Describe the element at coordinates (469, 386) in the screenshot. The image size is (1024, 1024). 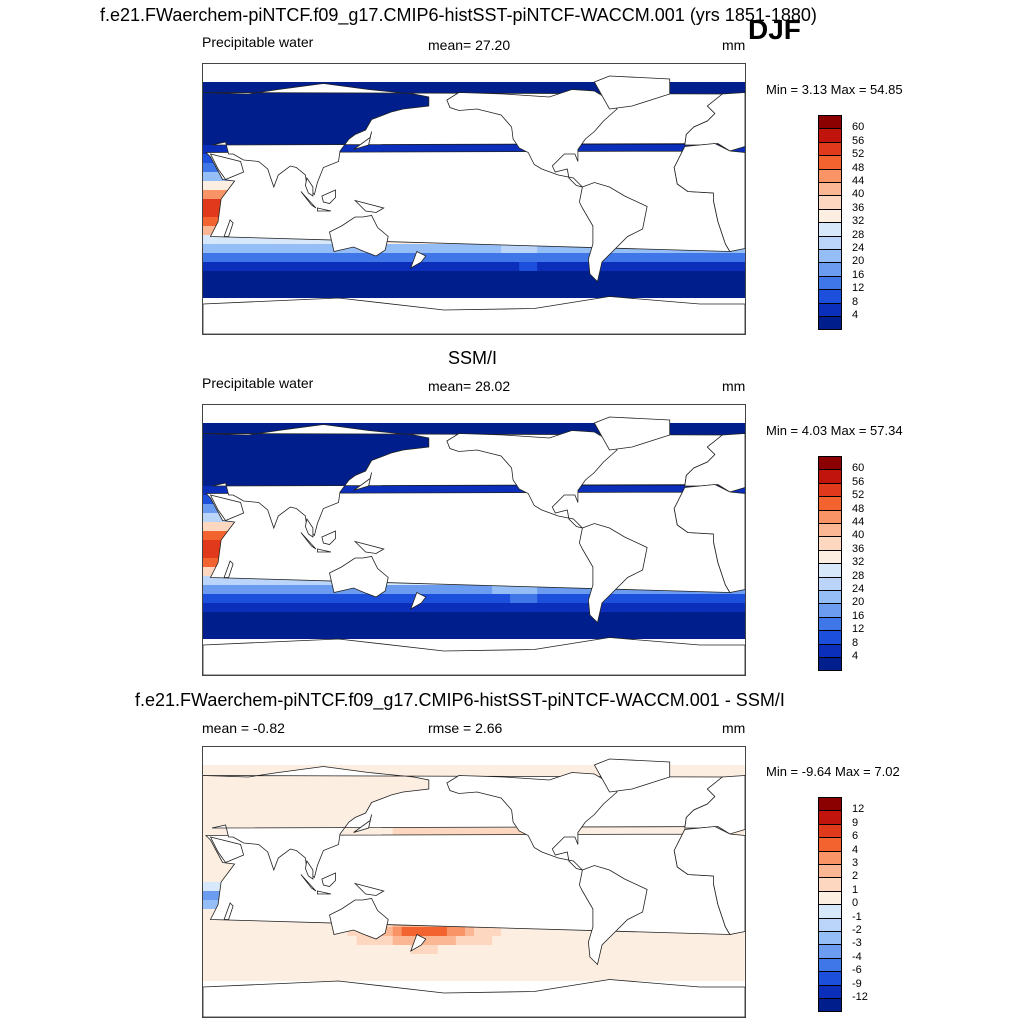
I see `panel-mean-label: mean= 28.02` at that location.